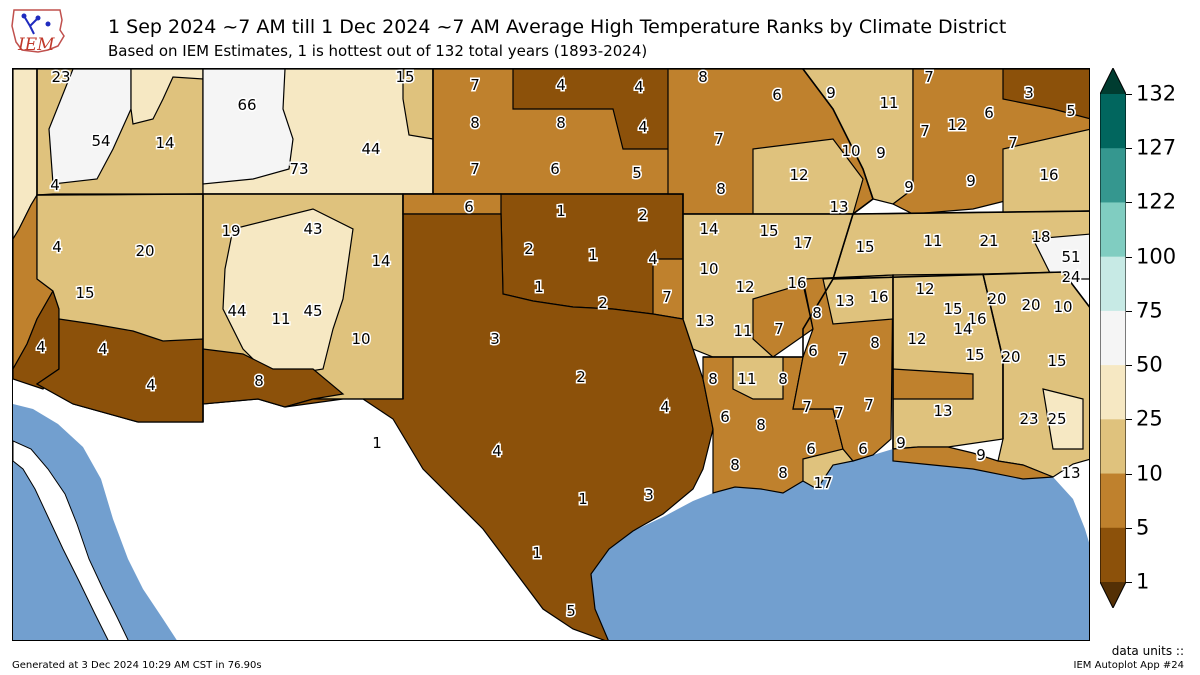 The width and height of the screenshot is (1200, 675). I want to click on ohio-north, so click(1045, 94).